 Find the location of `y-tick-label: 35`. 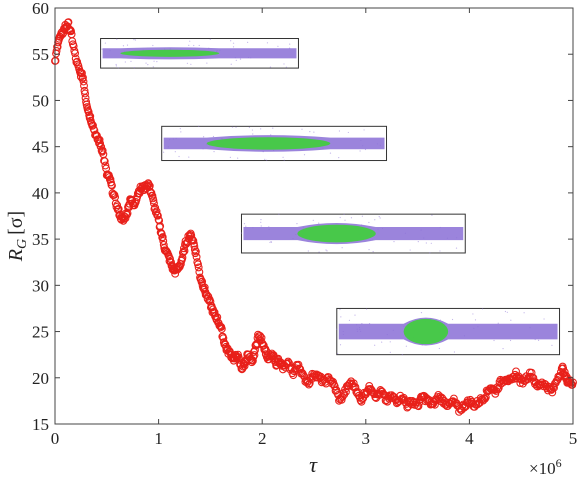

y-tick-label: 35 is located at coordinates (40, 239).